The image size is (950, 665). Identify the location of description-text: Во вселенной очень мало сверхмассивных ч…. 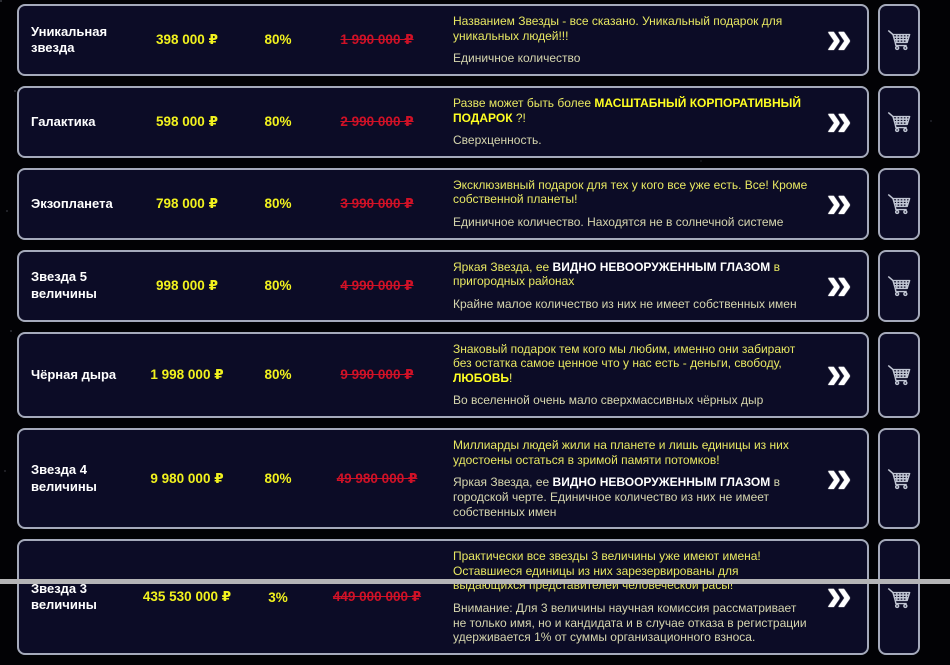
(608, 400).